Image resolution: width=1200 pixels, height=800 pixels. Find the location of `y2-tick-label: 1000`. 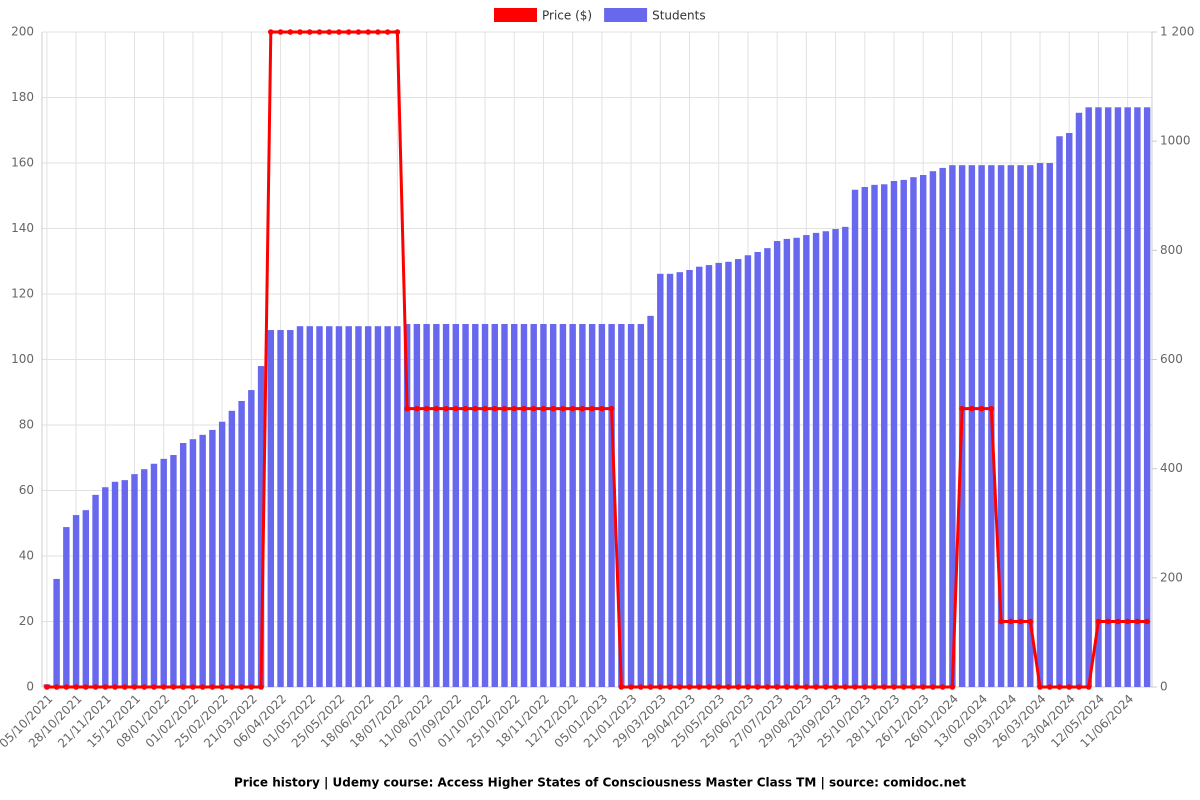

y2-tick-label: 1000 is located at coordinates (1175, 141).